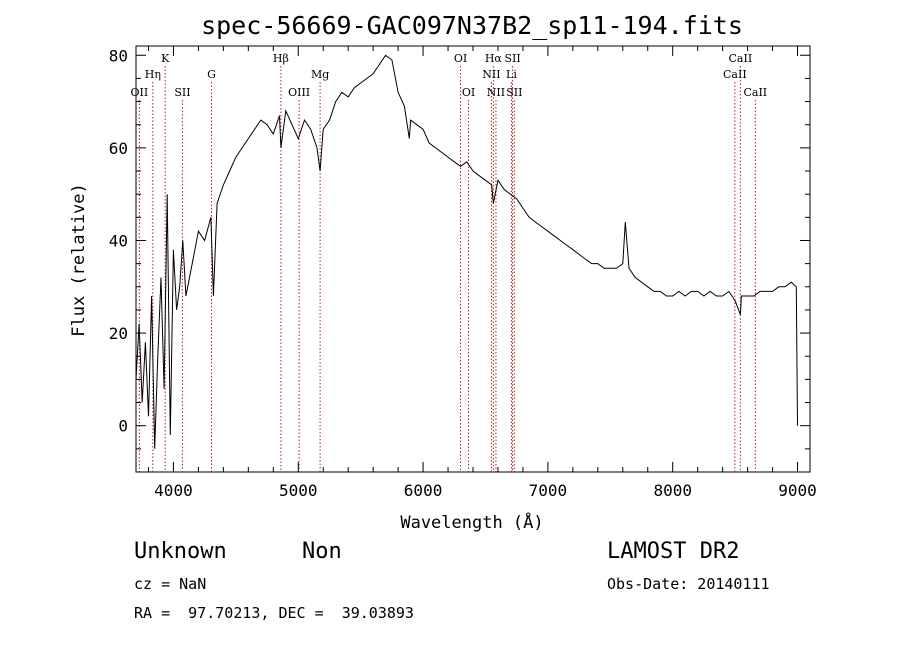 The width and height of the screenshot is (900, 649). I want to click on spectral-line-label: K, so click(165, 58).